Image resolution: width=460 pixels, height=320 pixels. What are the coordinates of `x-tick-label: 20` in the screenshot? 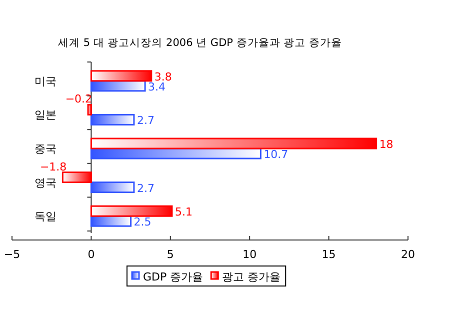 It's located at (408, 254).